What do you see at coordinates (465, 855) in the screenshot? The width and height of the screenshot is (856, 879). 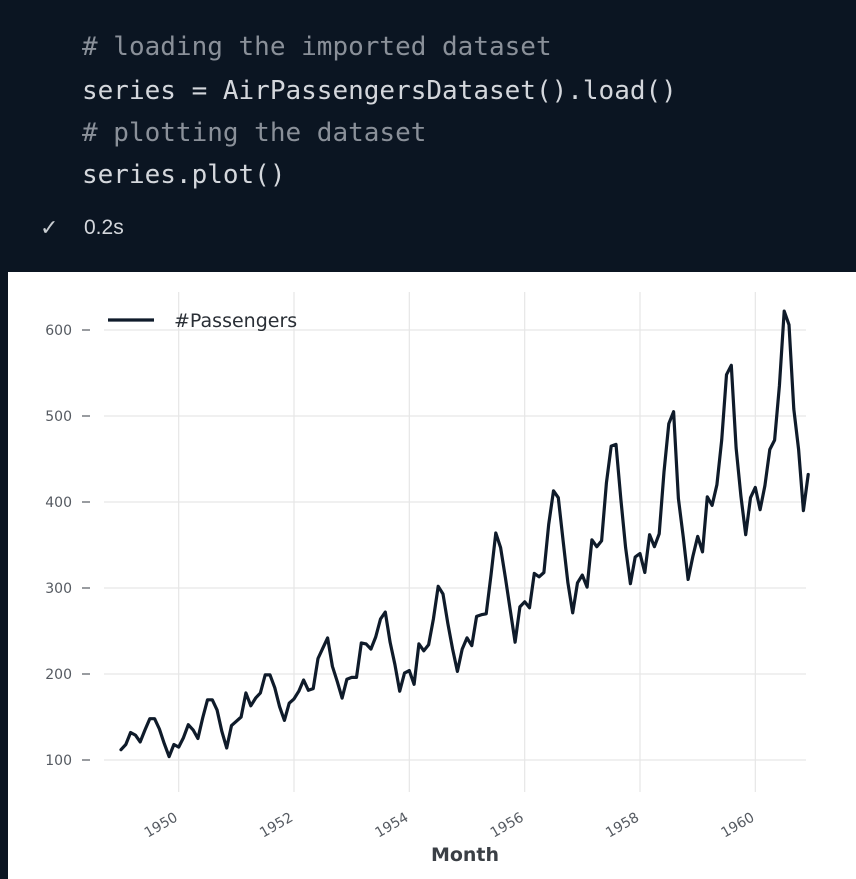 I see `x-axis-label: Month` at bounding box center [465, 855].